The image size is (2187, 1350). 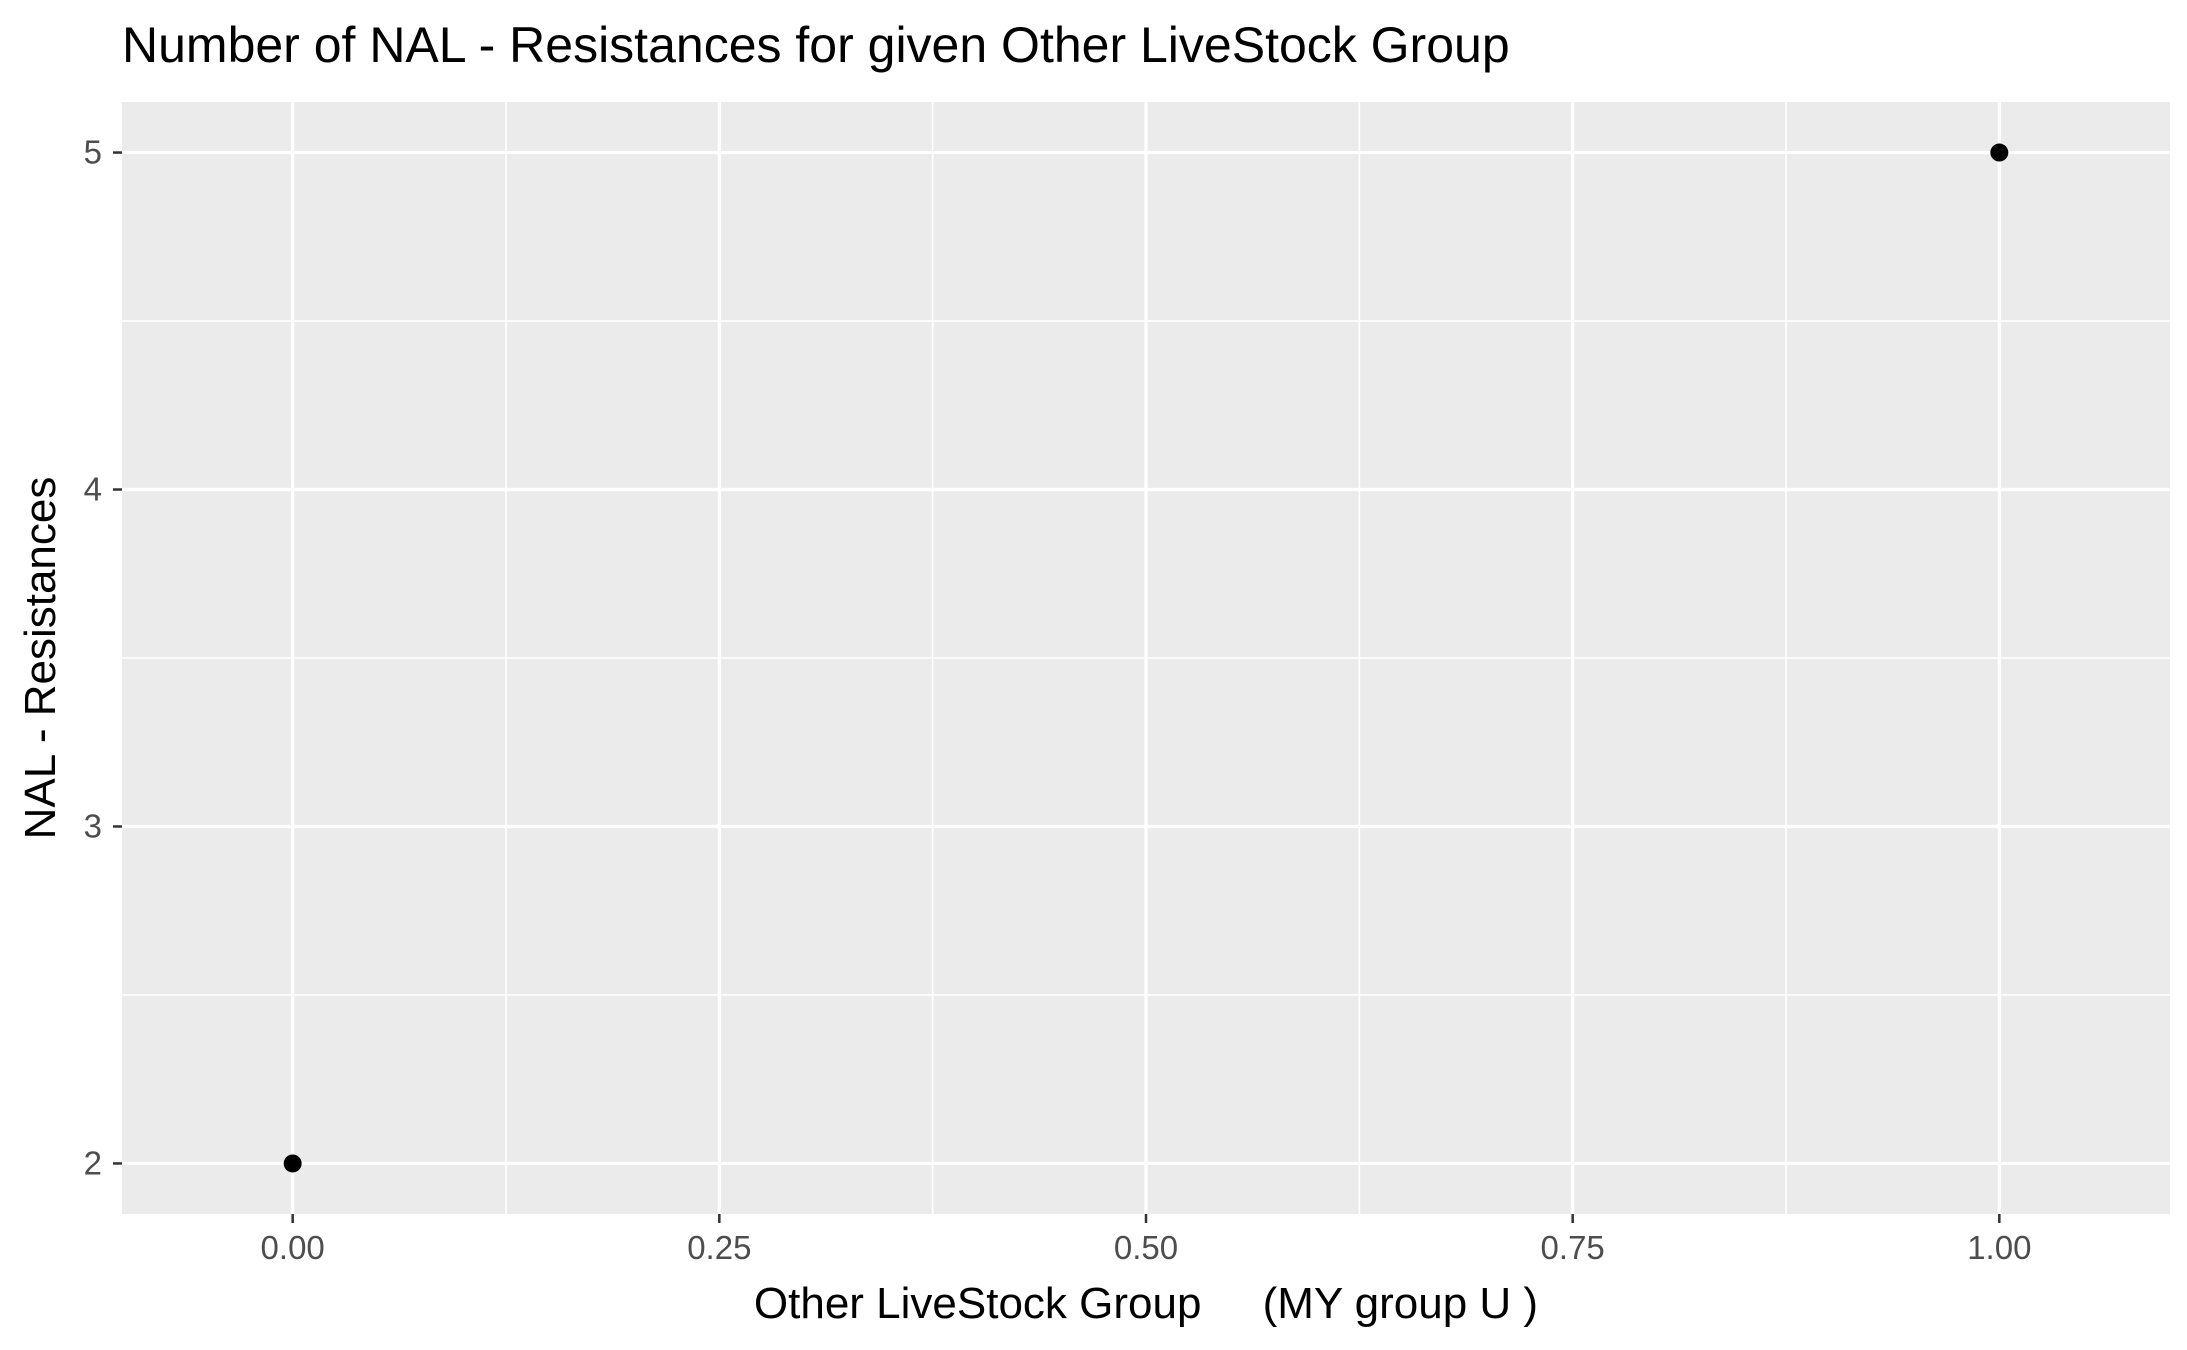 I want to click on y-tick-label: 3, so click(x=93, y=825).